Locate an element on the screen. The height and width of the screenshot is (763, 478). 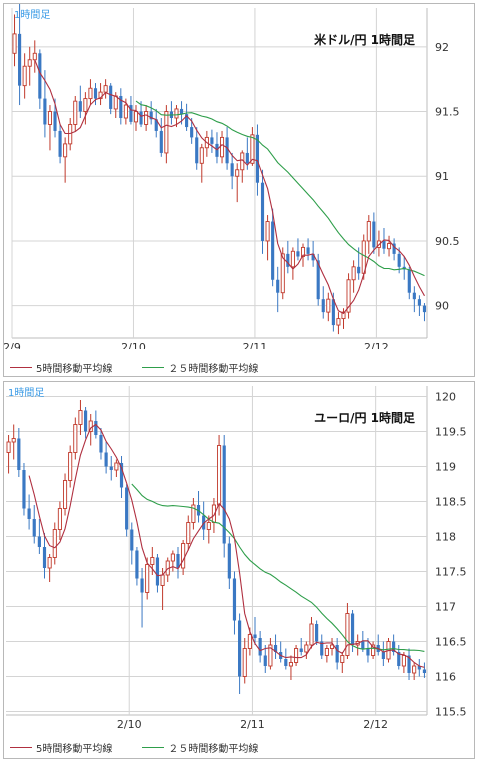
x-tick-label: 2/9 is located at coordinates (12, 345).